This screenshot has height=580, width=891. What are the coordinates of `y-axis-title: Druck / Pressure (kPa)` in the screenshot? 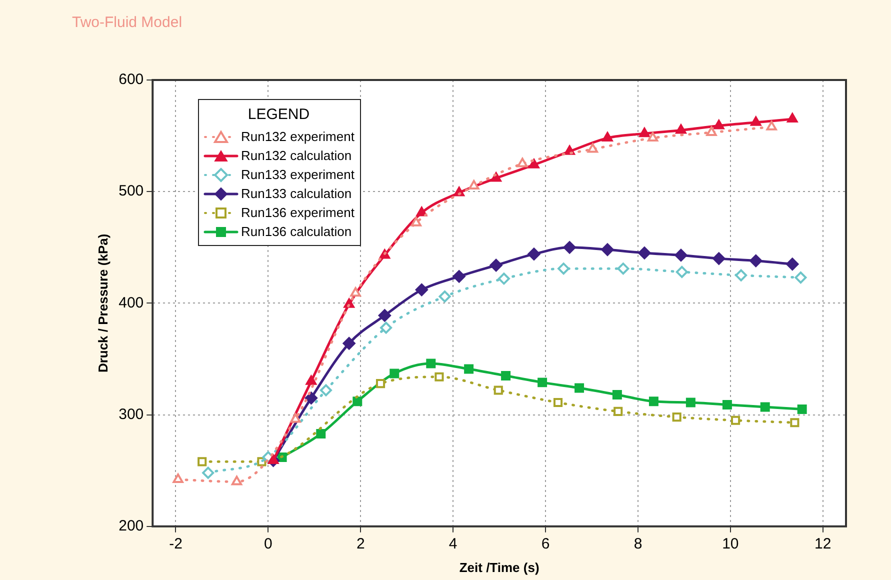 It's located at (102, 303).